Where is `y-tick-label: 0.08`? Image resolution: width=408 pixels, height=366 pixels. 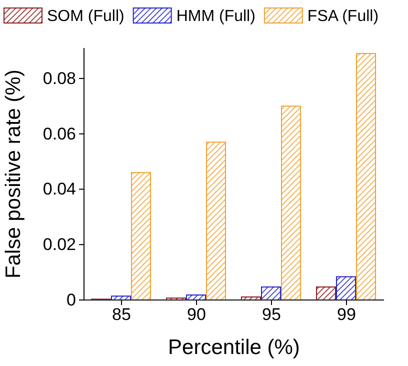 y-tick-label: 0.08 is located at coordinates (59, 78).